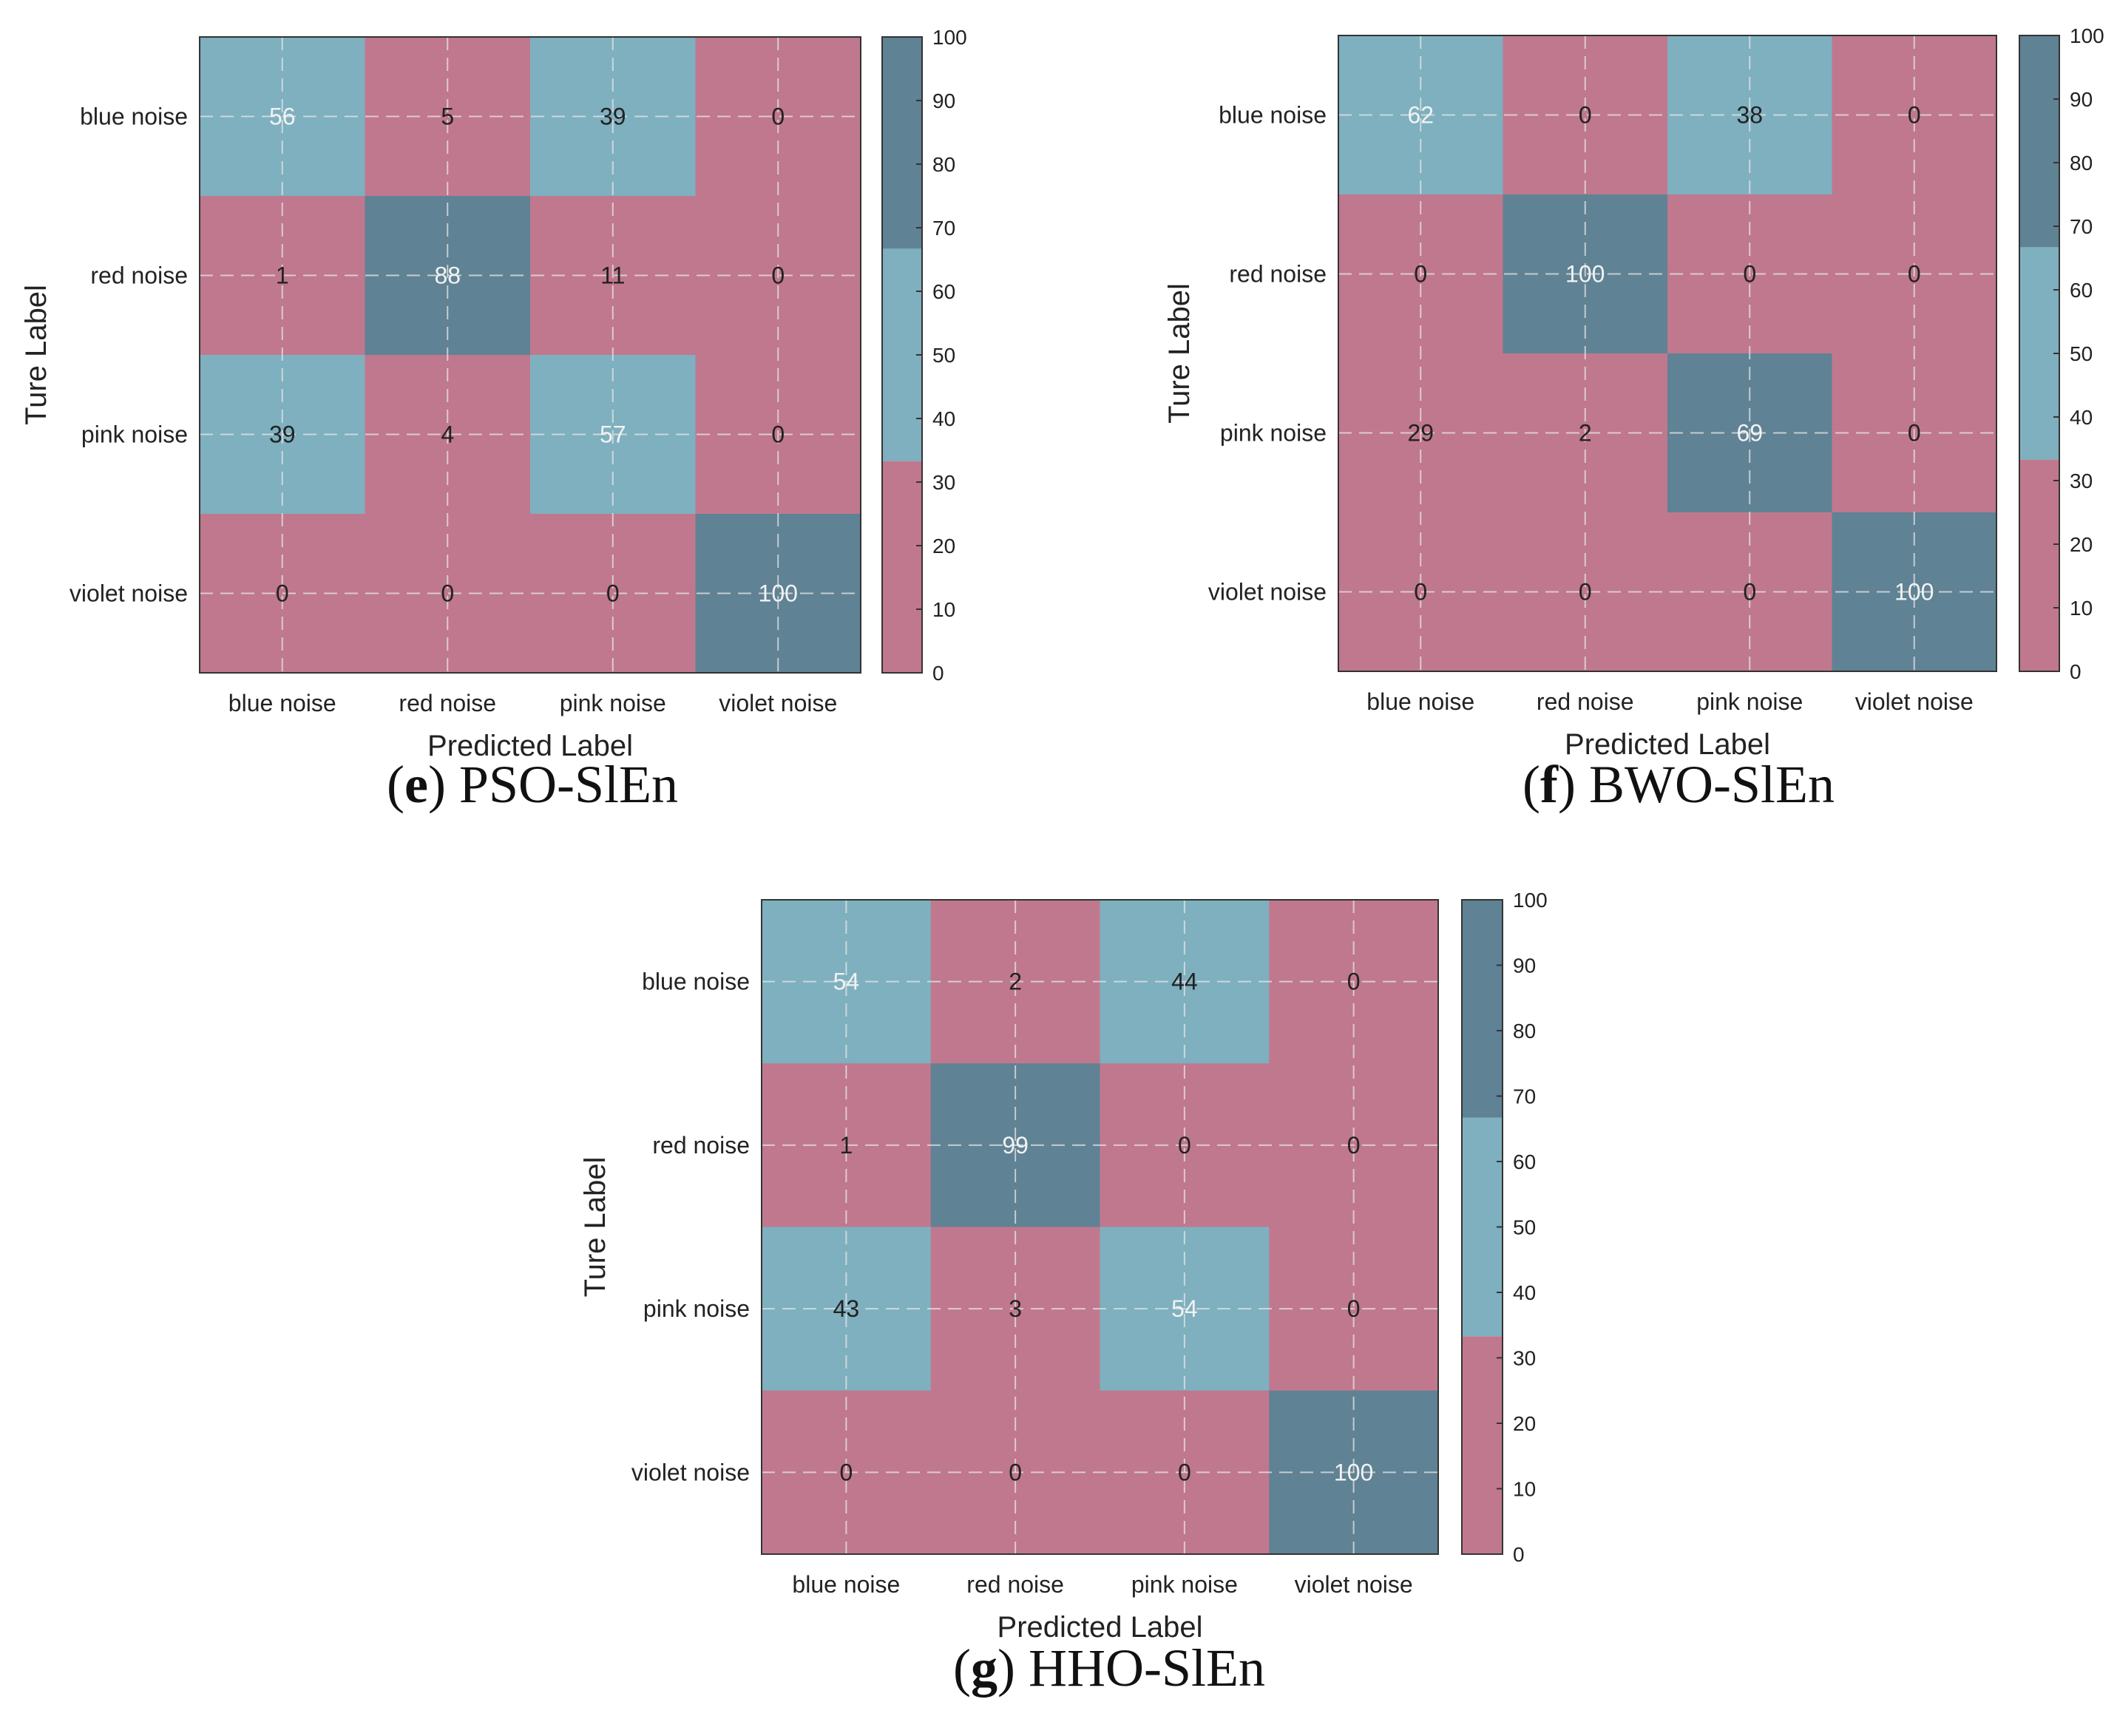 The height and width of the screenshot is (1736, 2117). Describe the element at coordinates (1185, 982) in the screenshot. I see `cell-value-label: 44` at that location.